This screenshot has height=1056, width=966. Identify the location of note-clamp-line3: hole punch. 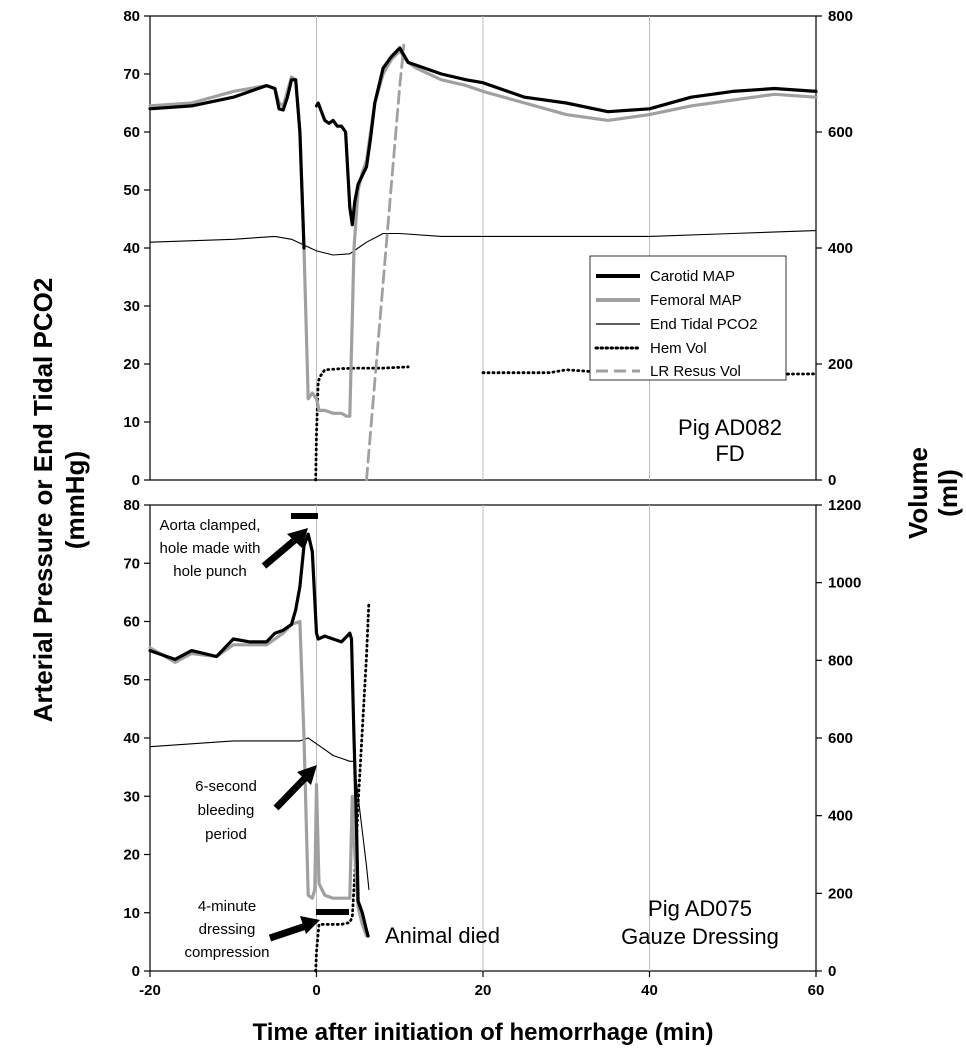
(209, 571).